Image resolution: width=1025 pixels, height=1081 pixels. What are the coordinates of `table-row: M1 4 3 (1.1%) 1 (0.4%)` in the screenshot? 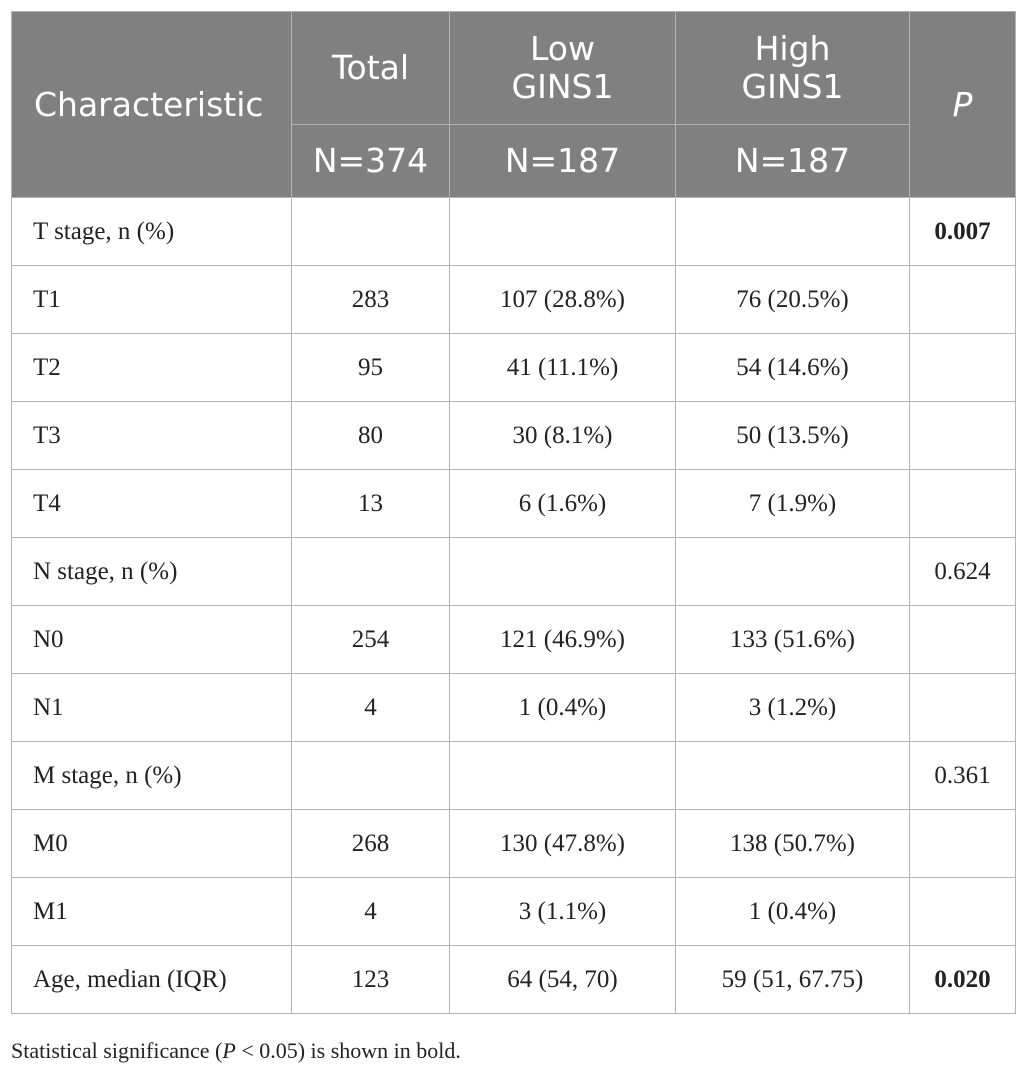 It's located at (513, 911).